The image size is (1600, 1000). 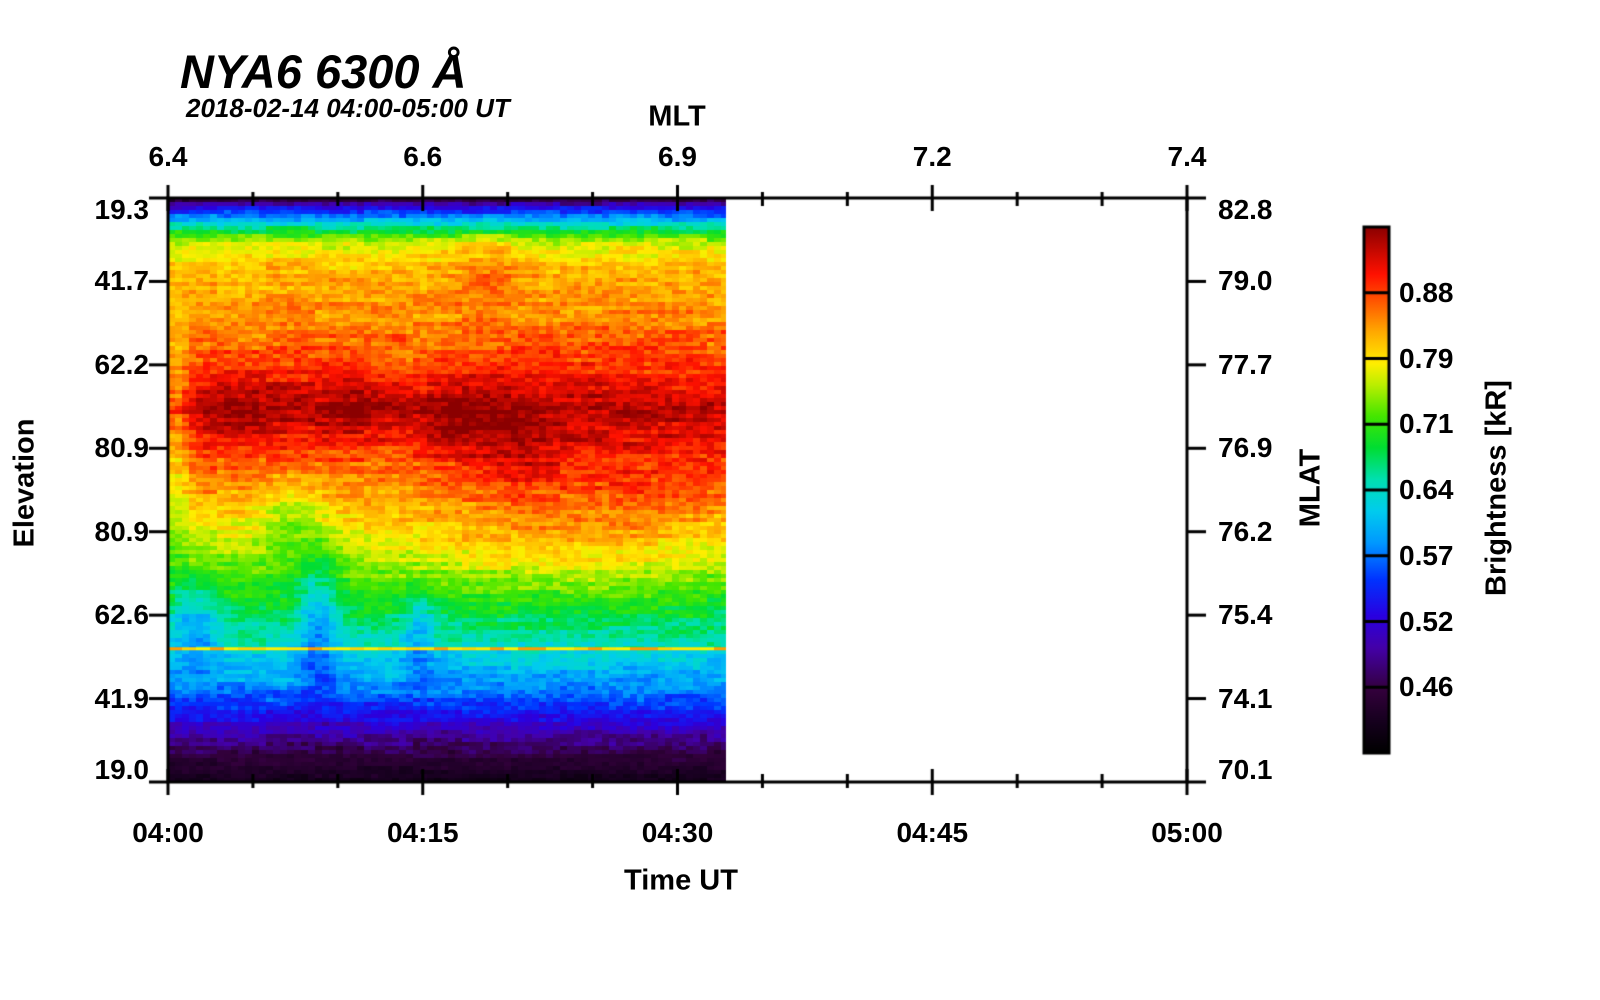 What do you see at coordinates (168, 832) in the screenshot?
I see `bottom-tick-label: 04:00` at bounding box center [168, 832].